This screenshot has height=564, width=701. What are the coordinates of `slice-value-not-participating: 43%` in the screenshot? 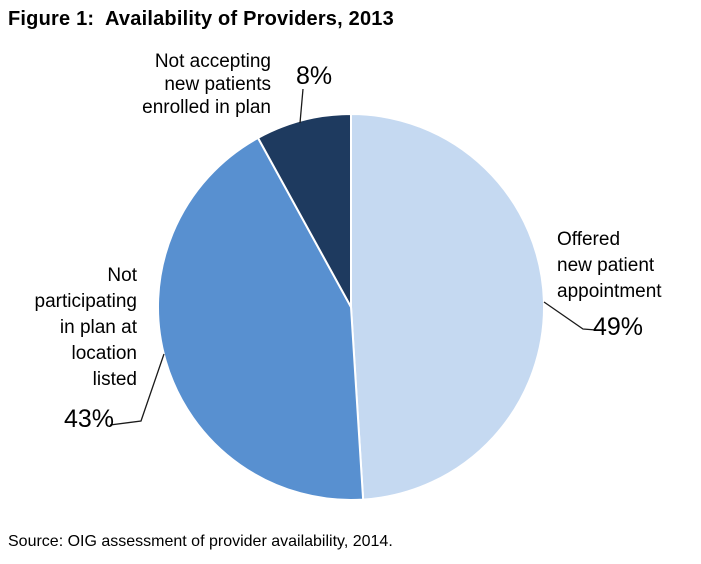 It's located at (89, 419).